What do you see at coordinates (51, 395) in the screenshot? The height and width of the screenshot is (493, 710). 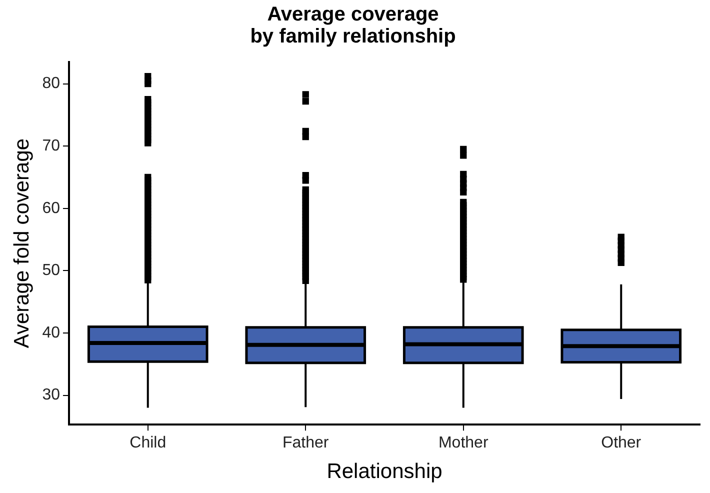 I see `y-tick-label: 30` at bounding box center [51, 395].